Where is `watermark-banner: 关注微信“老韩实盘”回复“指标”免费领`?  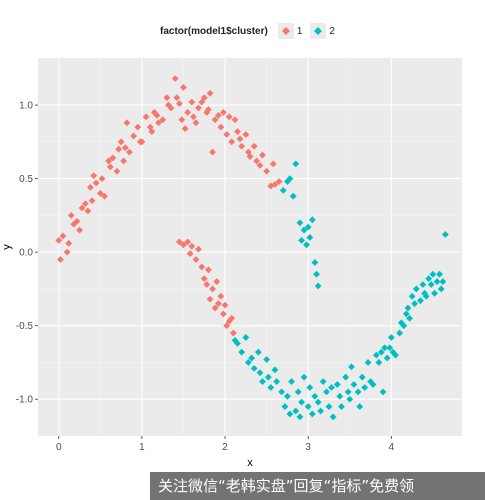
watermark-banner: 关注微信“老韩实盘”回复“指标”免费领 is located at coordinates (317, 486).